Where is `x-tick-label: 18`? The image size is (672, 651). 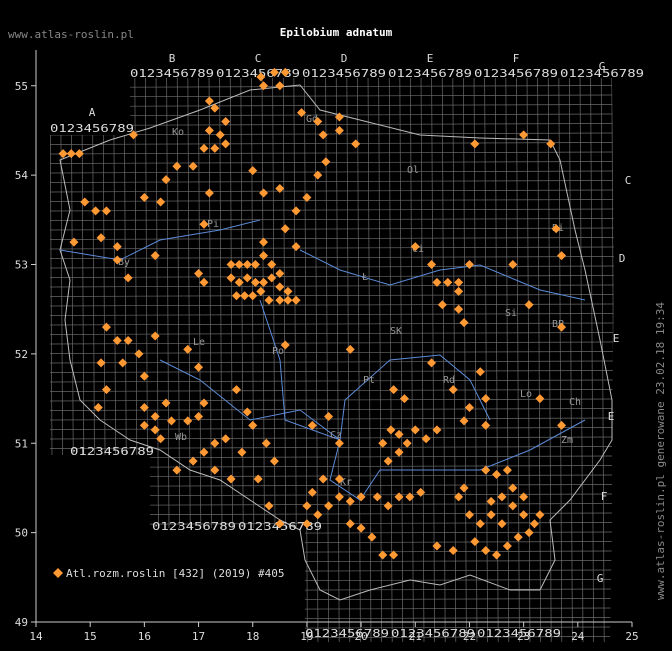 x-tick-label: 18 is located at coordinates (252, 636).